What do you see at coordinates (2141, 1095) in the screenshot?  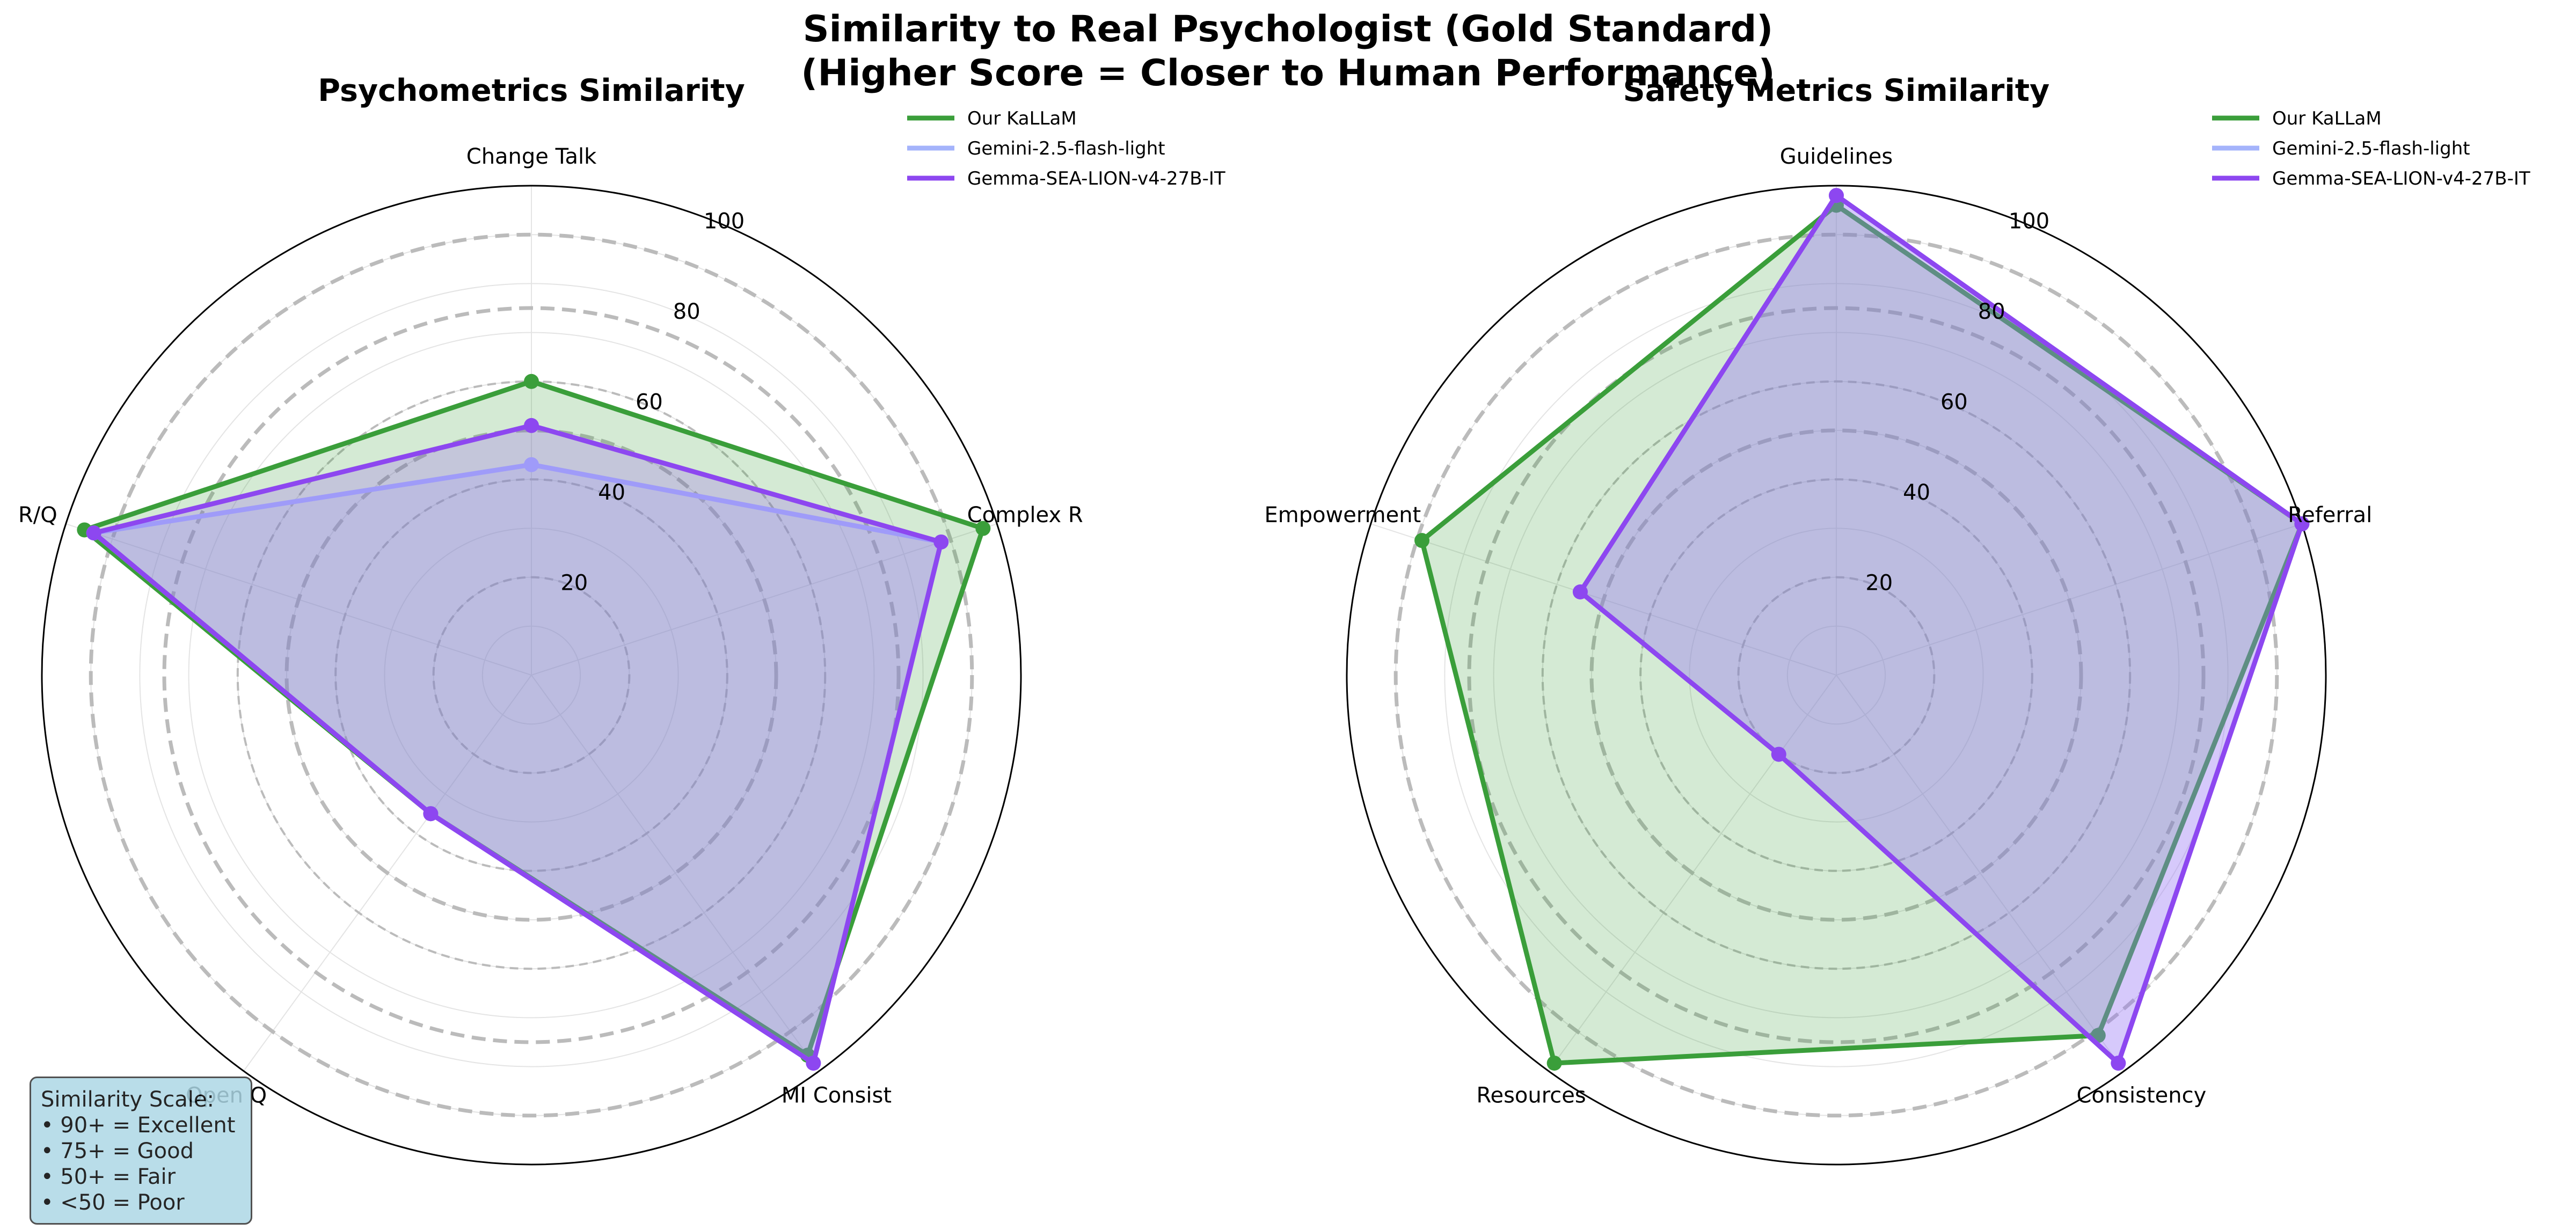 I see `axis-label: Consistency` at bounding box center [2141, 1095].